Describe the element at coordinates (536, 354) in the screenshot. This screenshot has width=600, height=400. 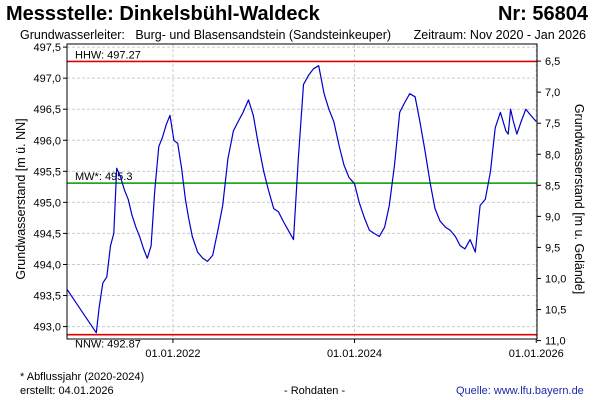
I see `x-tick-label: 01.01.2026` at that location.